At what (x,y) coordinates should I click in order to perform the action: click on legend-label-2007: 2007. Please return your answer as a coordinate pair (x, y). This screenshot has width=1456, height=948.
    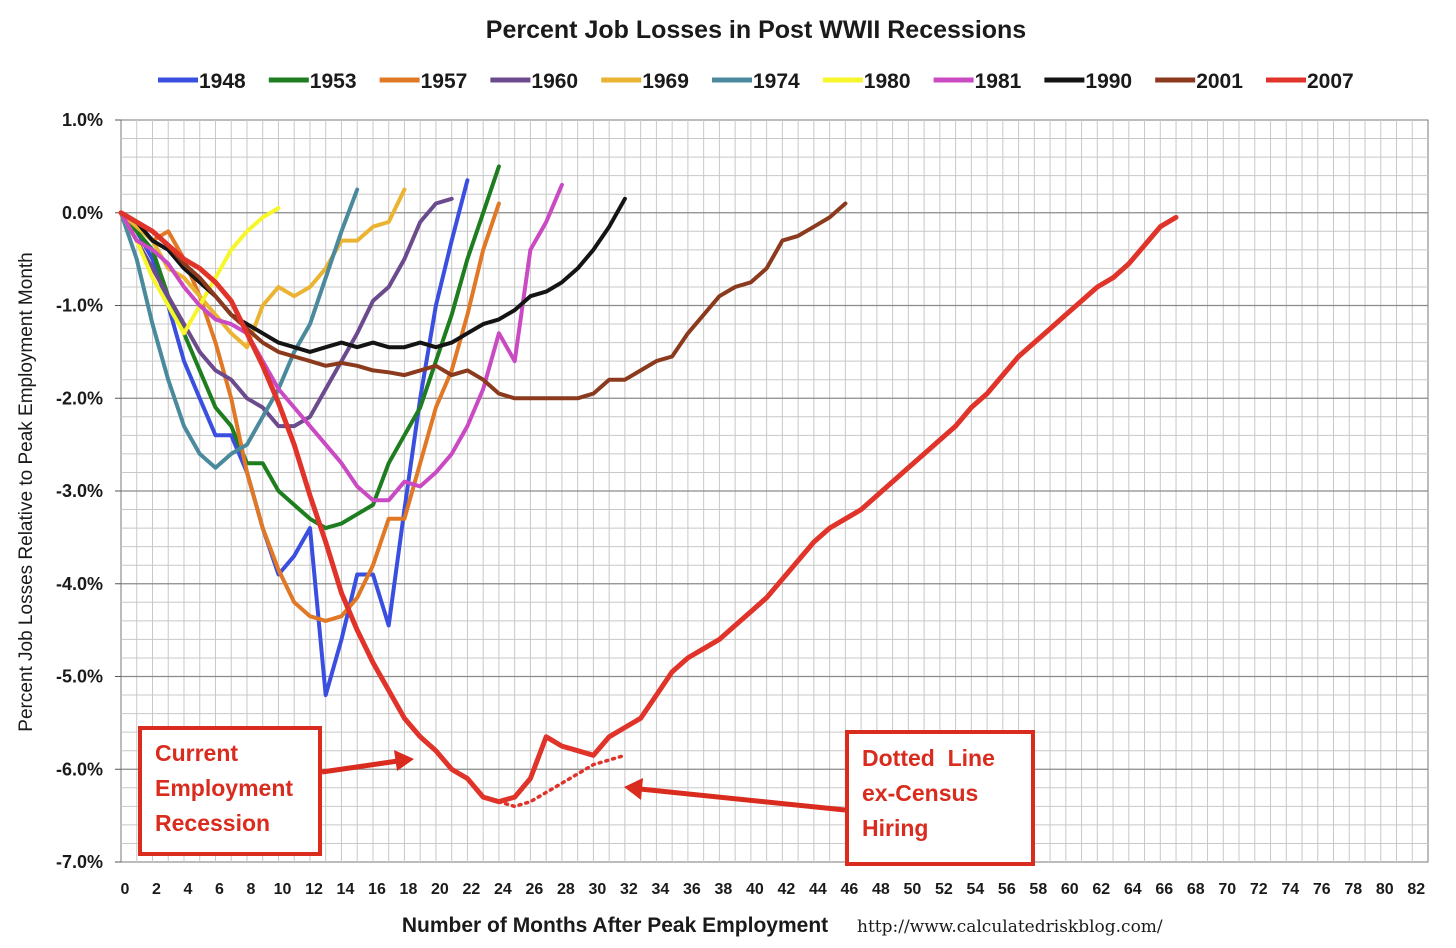
    Looking at the image, I should click on (1330, 81).